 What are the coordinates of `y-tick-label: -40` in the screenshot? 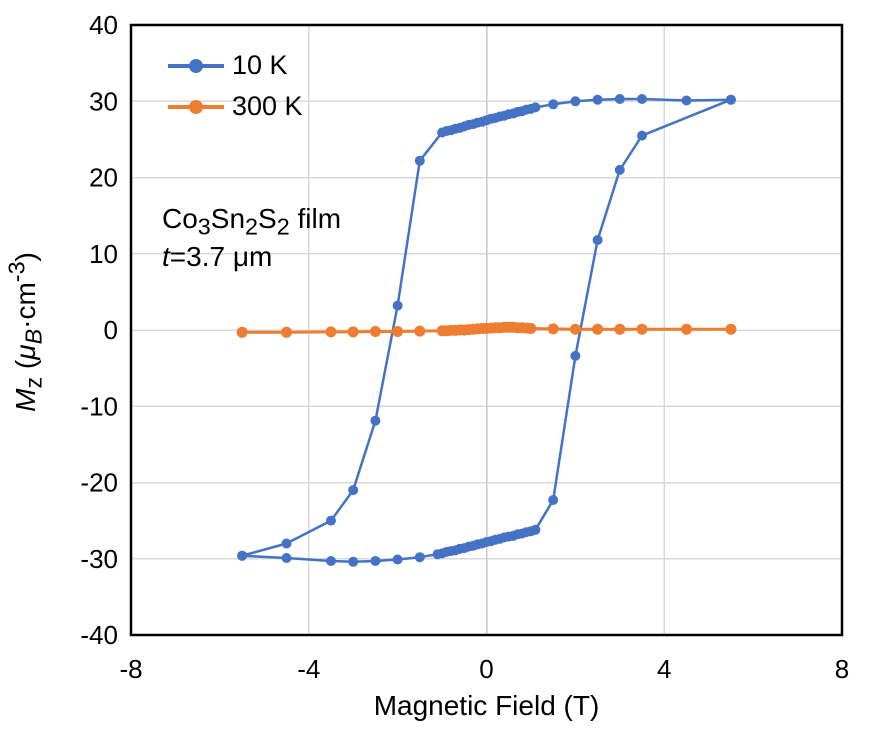 It's located at (99, 635).